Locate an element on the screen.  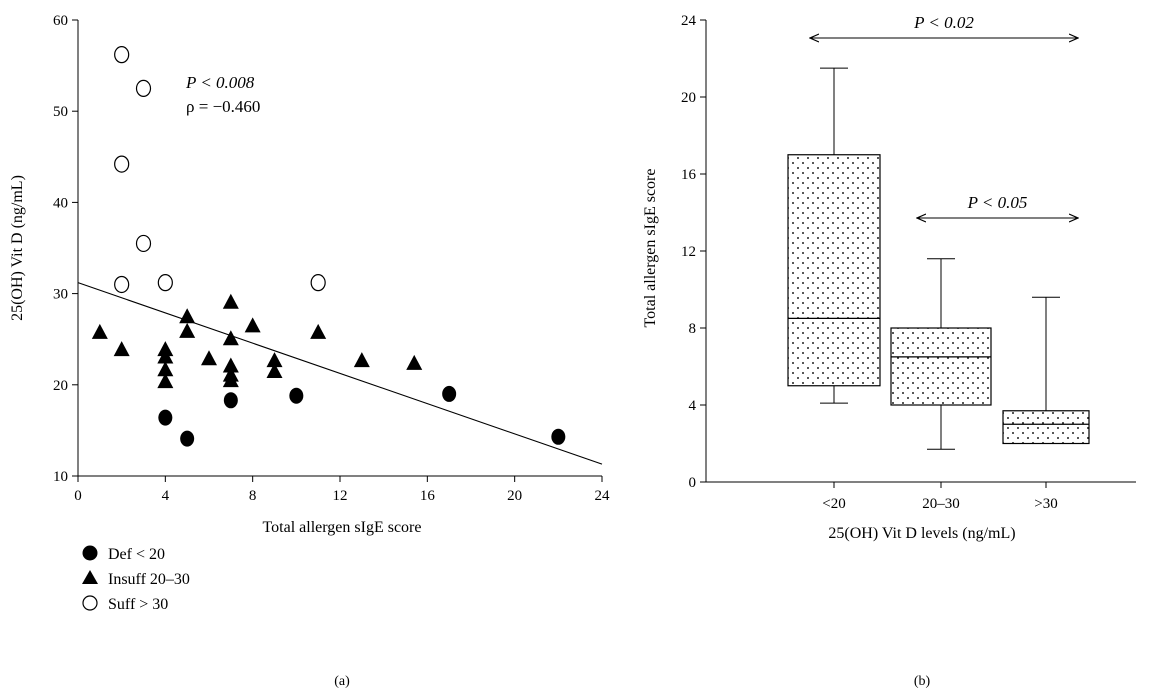
legend-def-marker is located at coordinates (90, 553).